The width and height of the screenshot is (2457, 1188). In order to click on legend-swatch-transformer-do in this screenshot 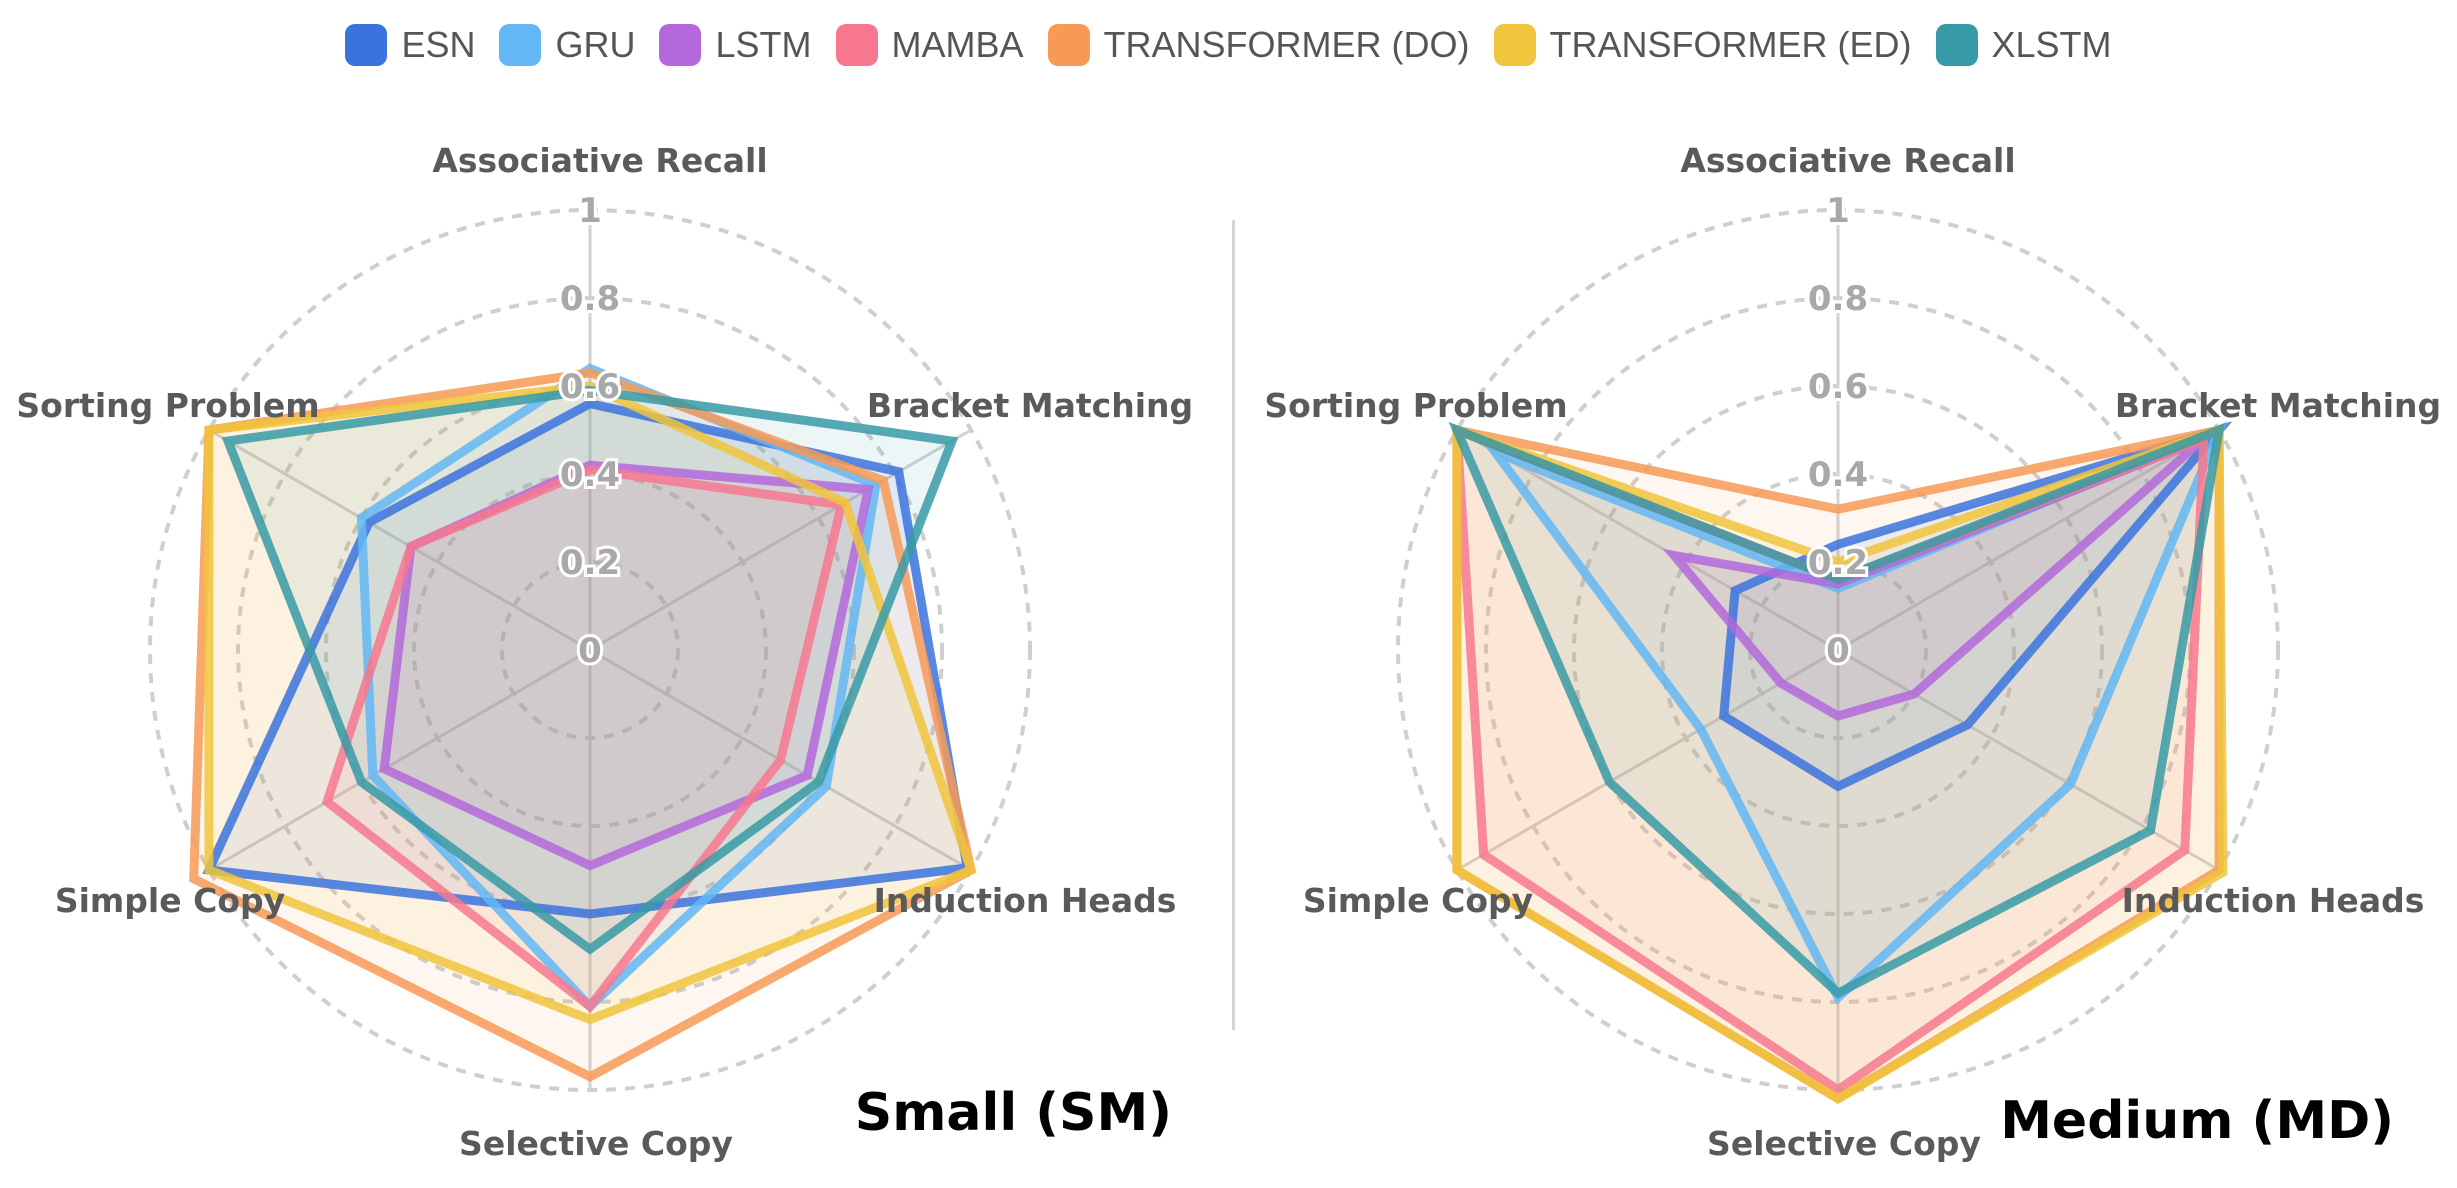, I will do `click(1068, 45)`.